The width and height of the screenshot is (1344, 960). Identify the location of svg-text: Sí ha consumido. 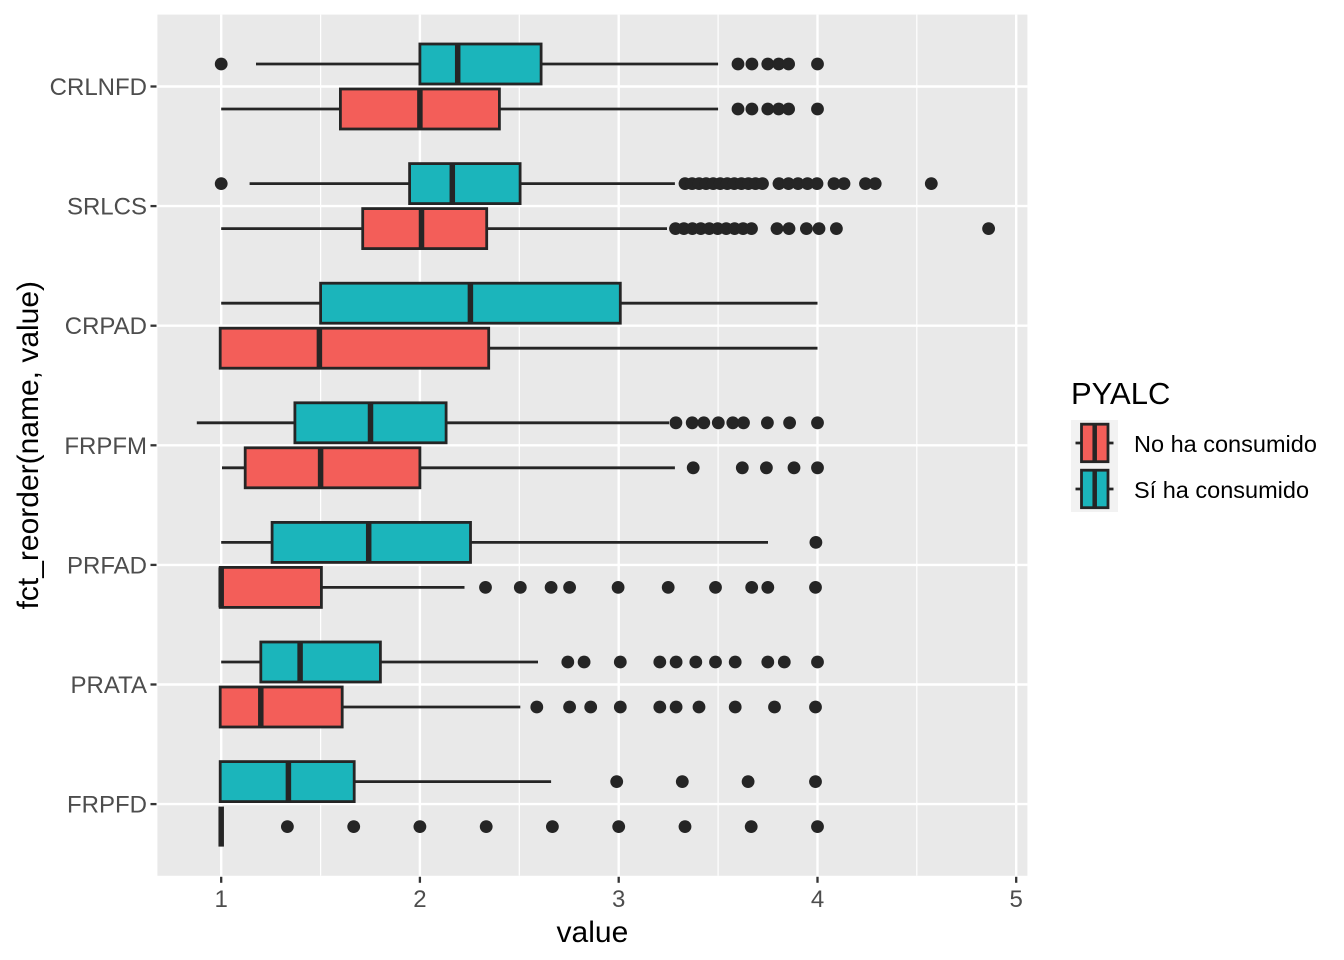
(1221, 490).